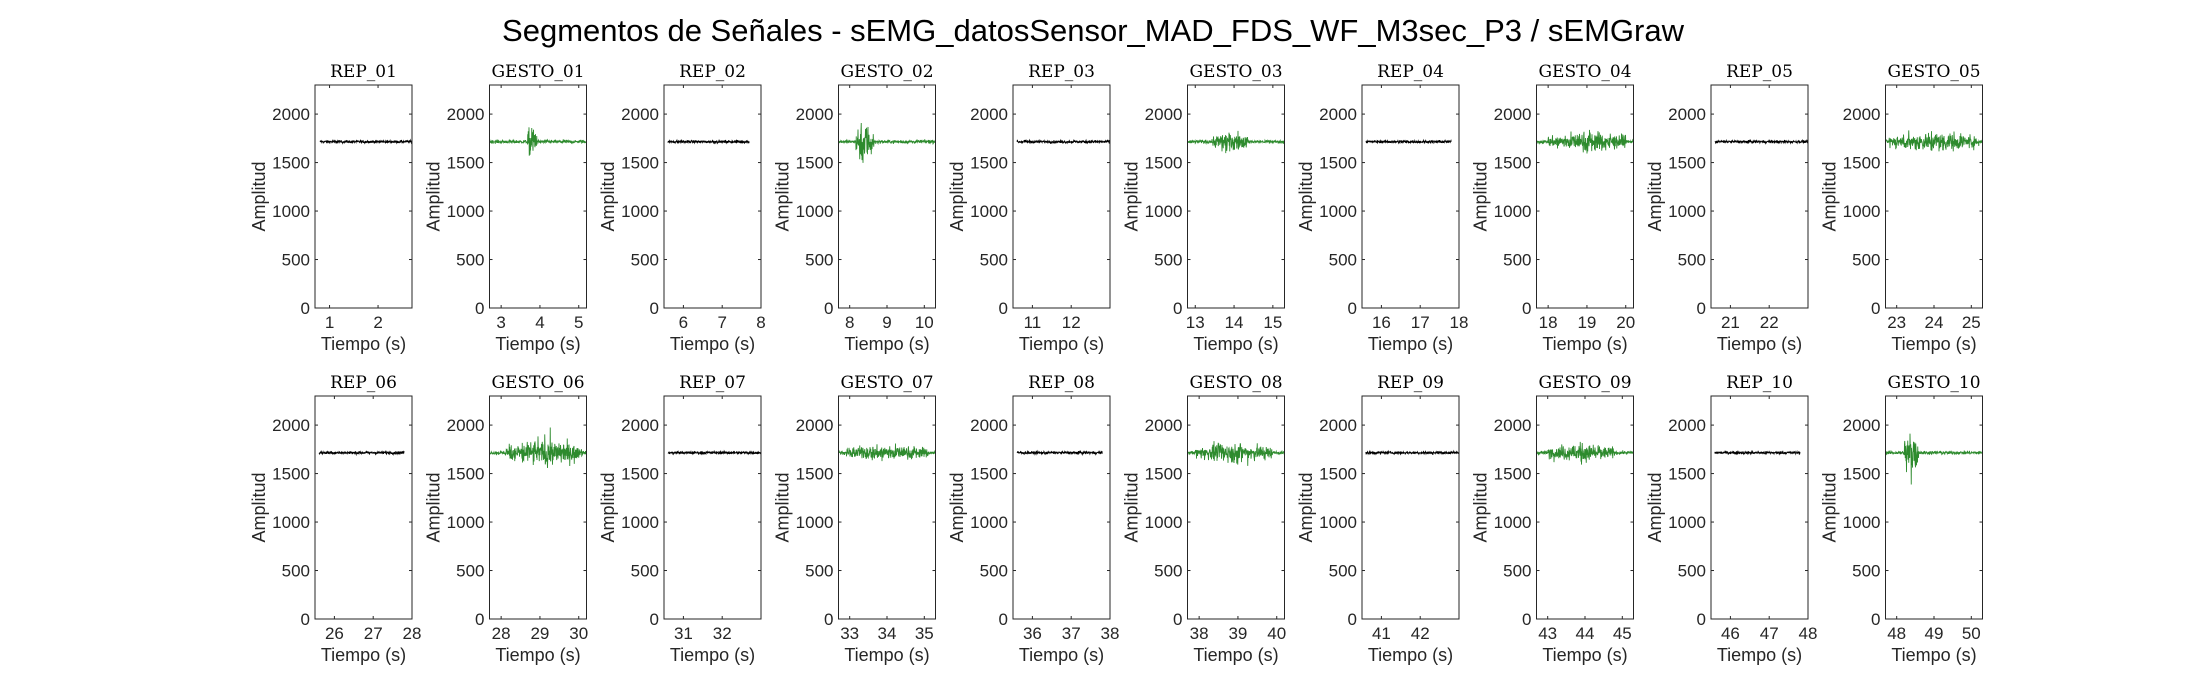 This screenshot has height=688, width=2187. Describe the element at coordinates (1622, 633) in the screenshot. I see `x-tick-label: 45` at that location.